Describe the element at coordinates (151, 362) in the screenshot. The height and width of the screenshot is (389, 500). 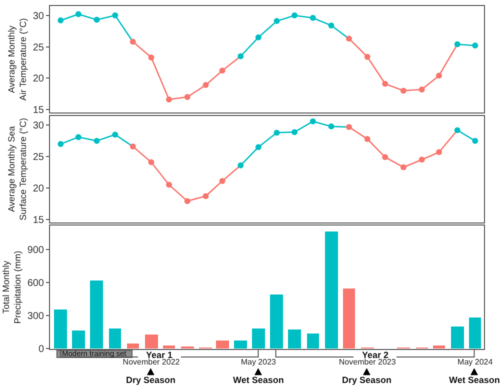
I see `x-tick-label: November 2022` at that location.